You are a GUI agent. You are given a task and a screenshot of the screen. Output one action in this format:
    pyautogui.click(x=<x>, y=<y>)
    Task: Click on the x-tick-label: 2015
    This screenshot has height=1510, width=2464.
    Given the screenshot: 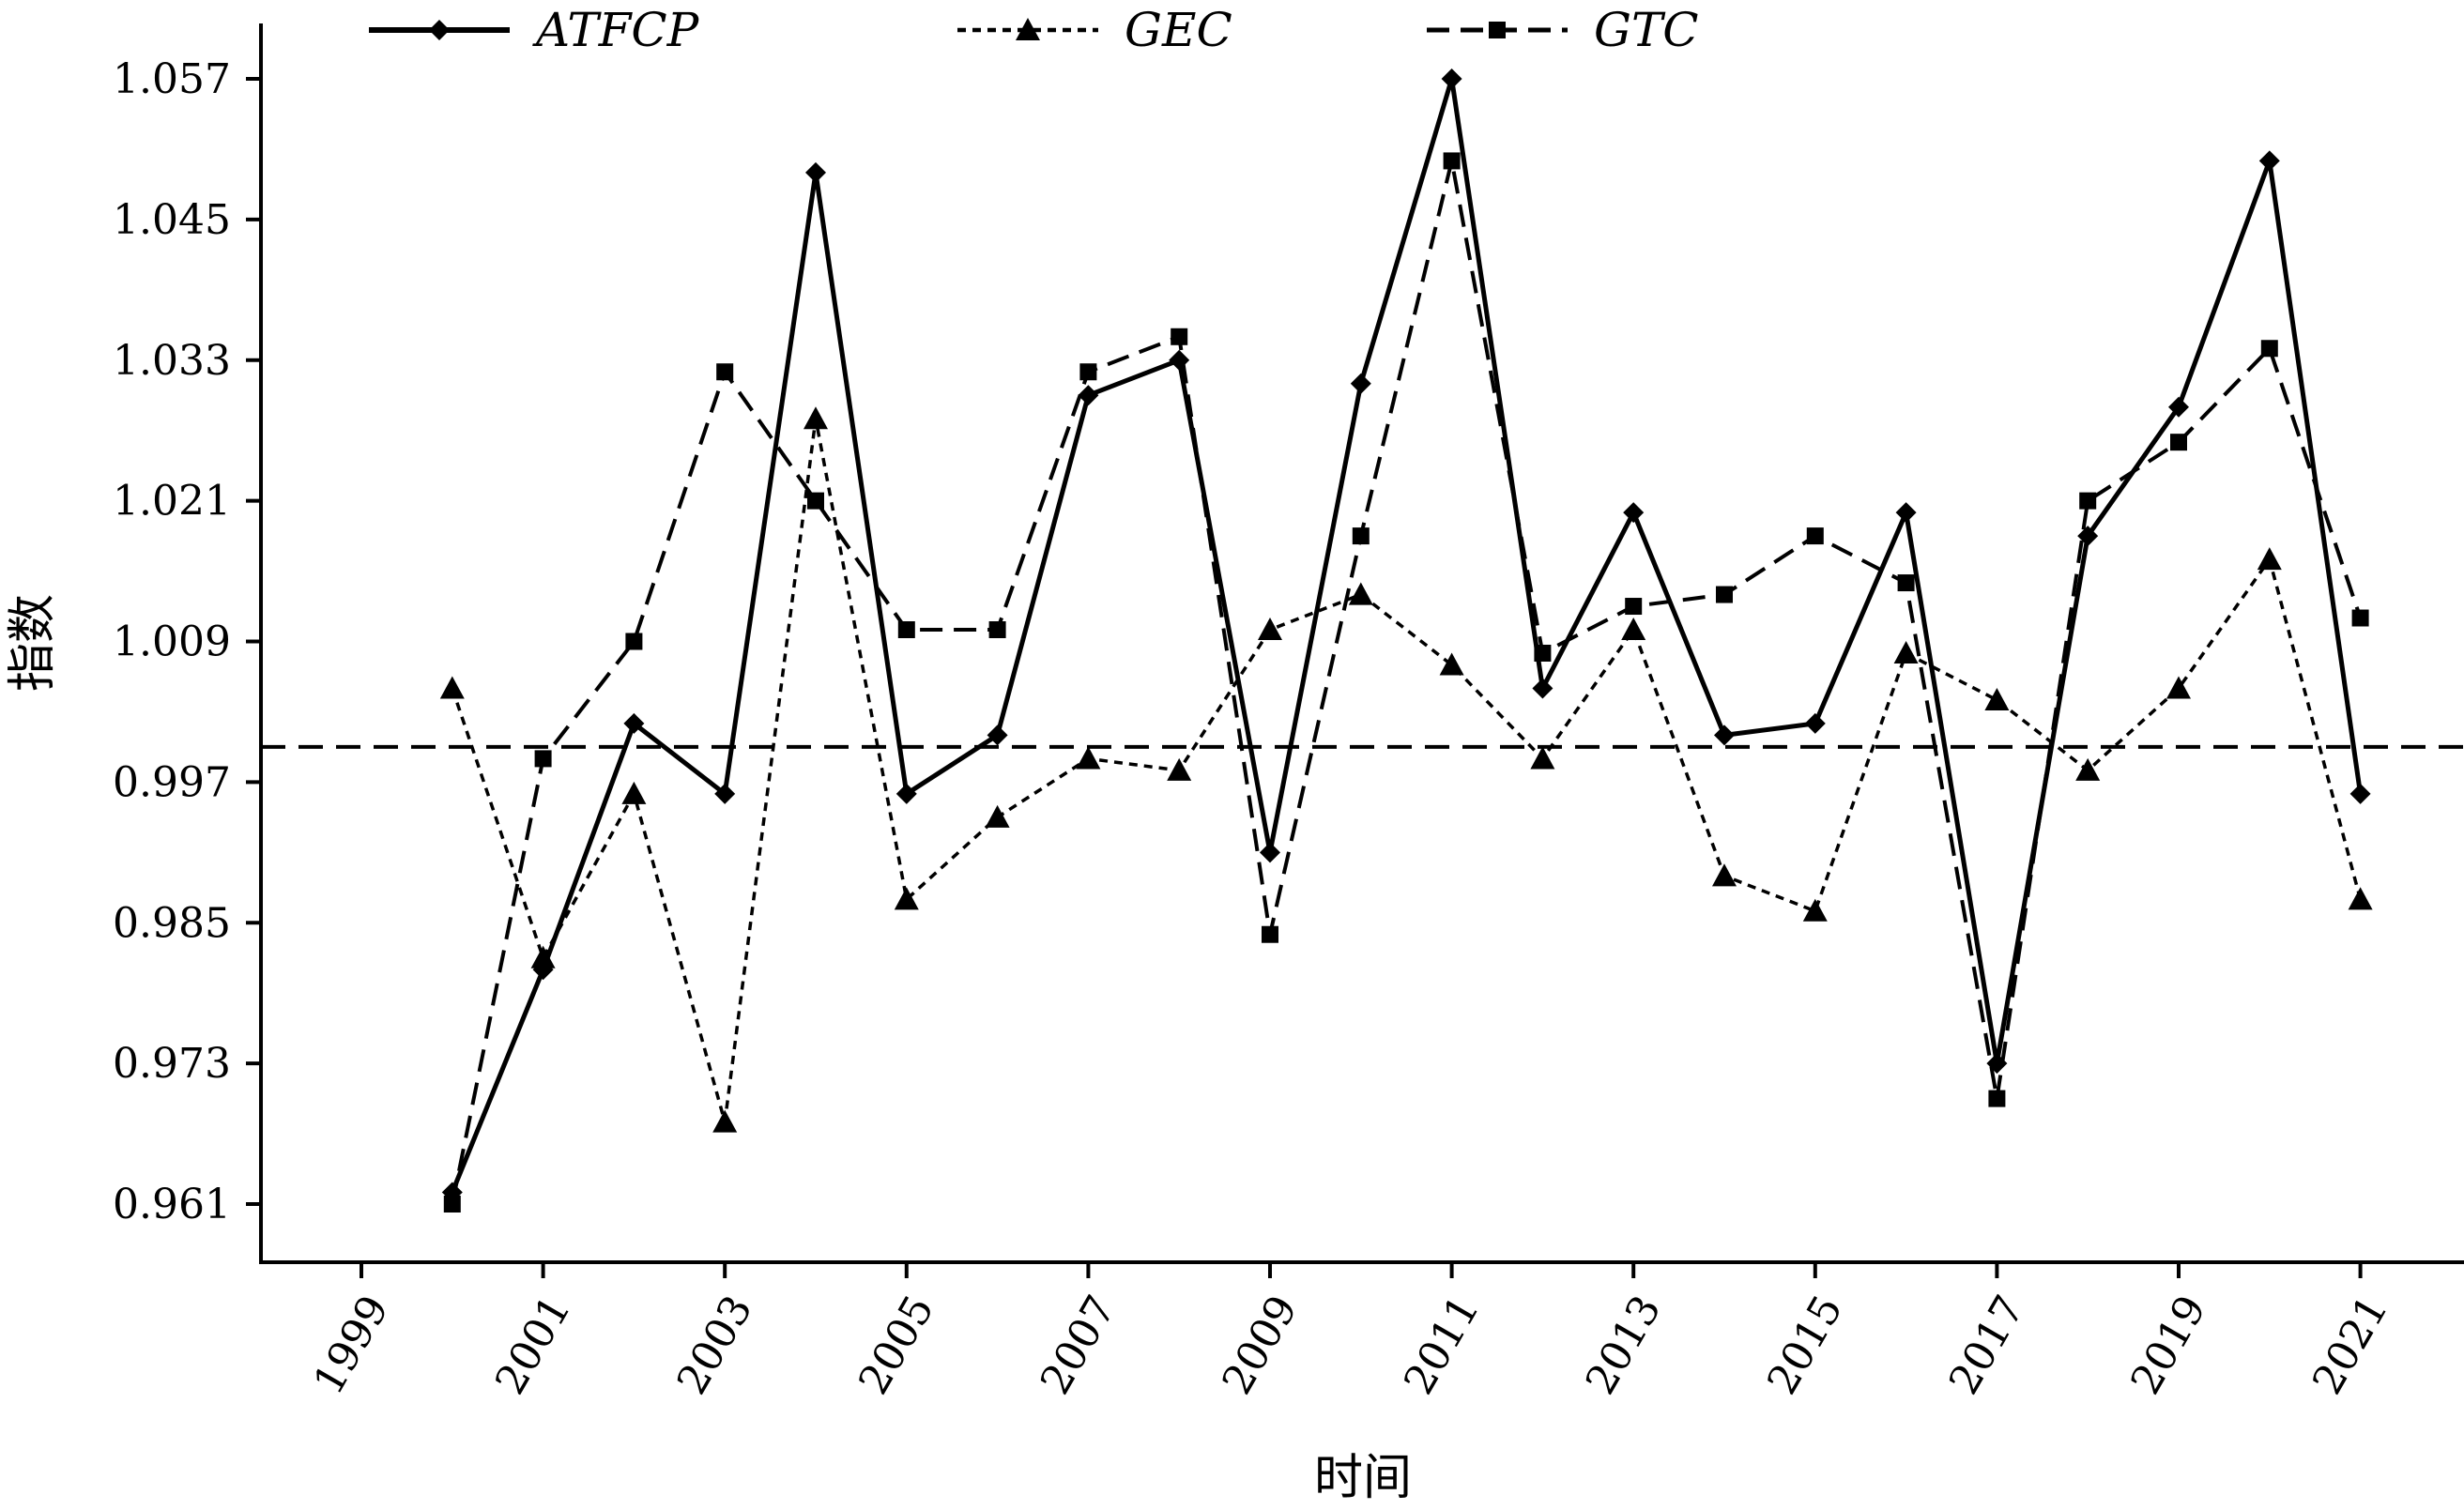 What is the action you would take?
    pyautogui.click(x=1805, y=1345)
    